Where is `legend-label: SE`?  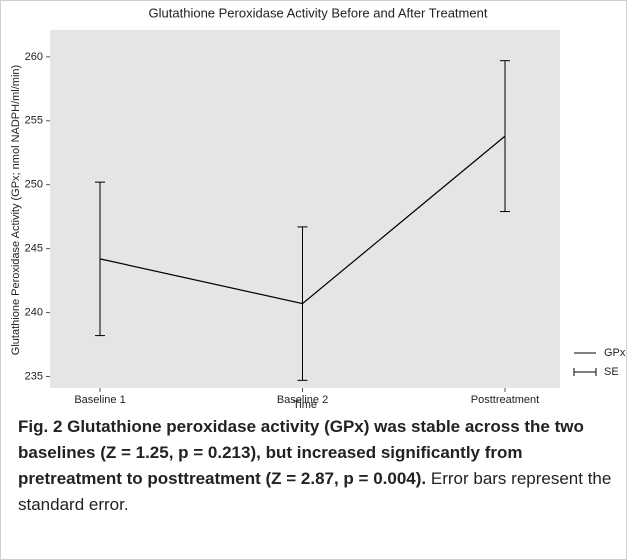 legend-label: SE is located at coordinates (611, 372).